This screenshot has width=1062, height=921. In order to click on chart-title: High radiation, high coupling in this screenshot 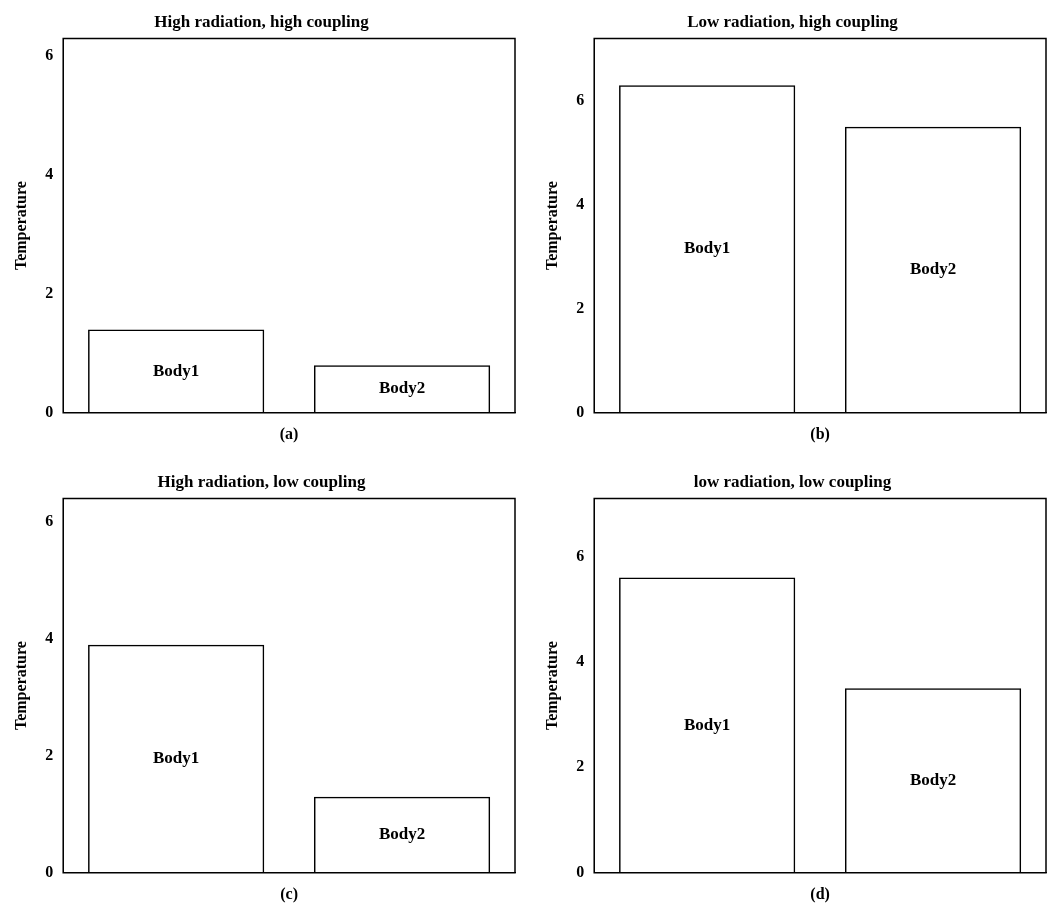, I will do `click(262, 21)`.